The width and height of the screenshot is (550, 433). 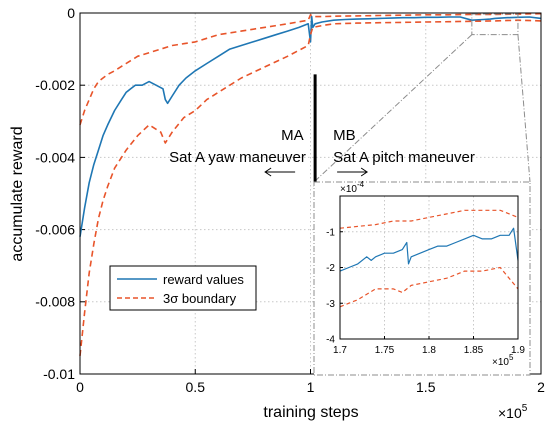 I want to click on inset-y-exponent: ×10⁻⁴, so click(x=352, y=187).